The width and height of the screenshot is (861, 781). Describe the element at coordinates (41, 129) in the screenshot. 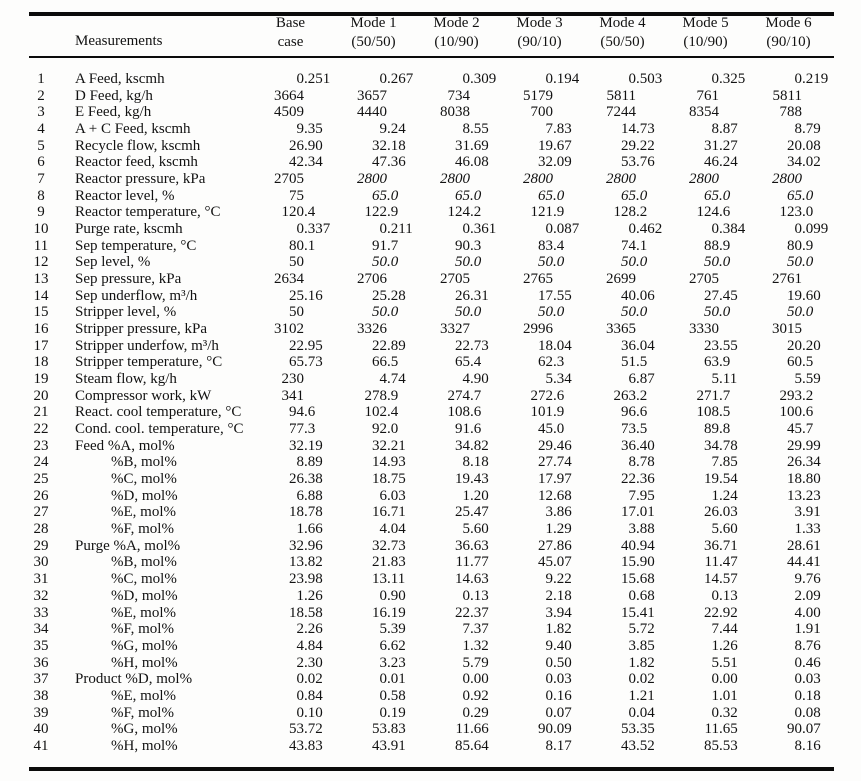

I see `row-number: 4` at that location.